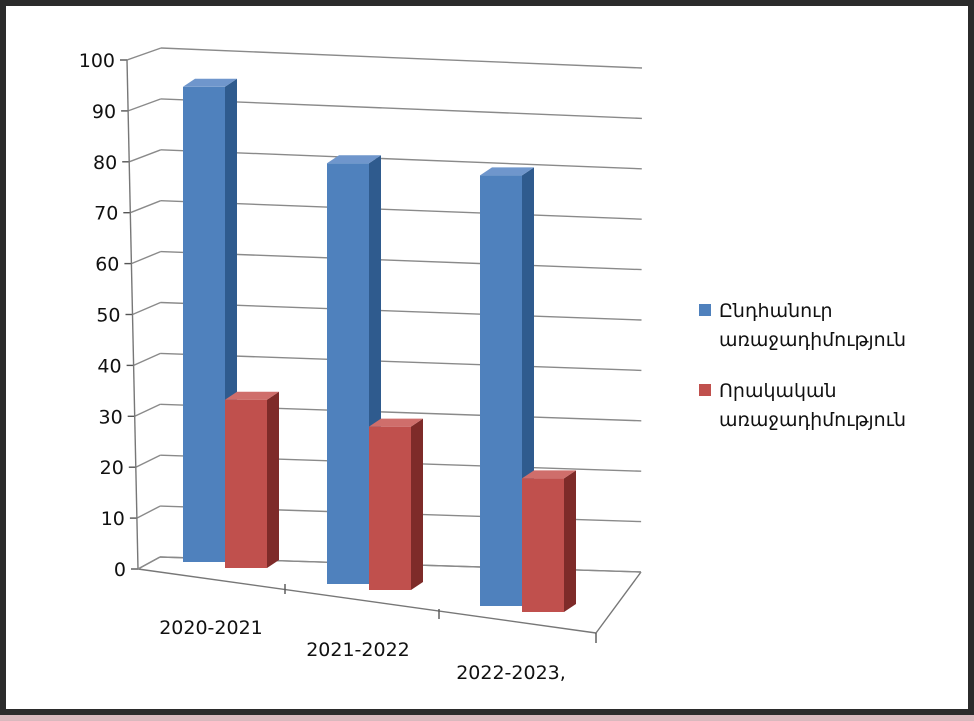  Describe the element at coordinates (111, 417) in the screenshot. I see `y-tick-label-3: 30` at that location.